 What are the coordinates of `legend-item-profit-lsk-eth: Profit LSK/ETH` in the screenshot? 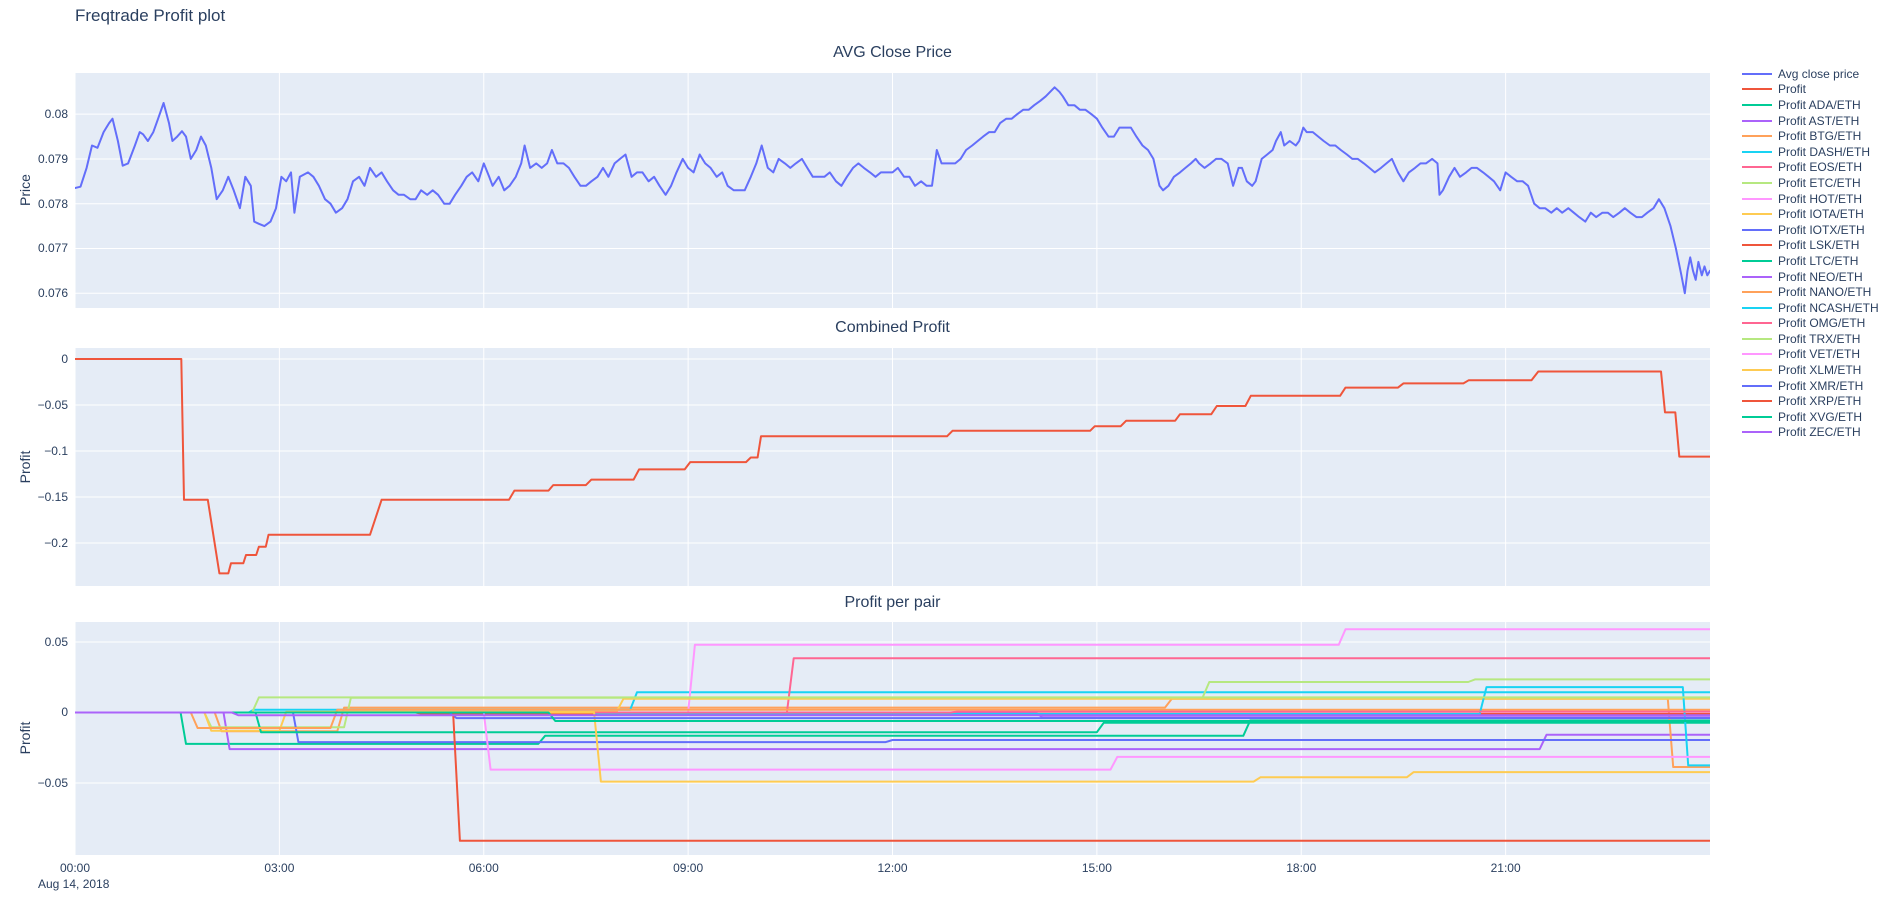 It's located at (1810, 246).